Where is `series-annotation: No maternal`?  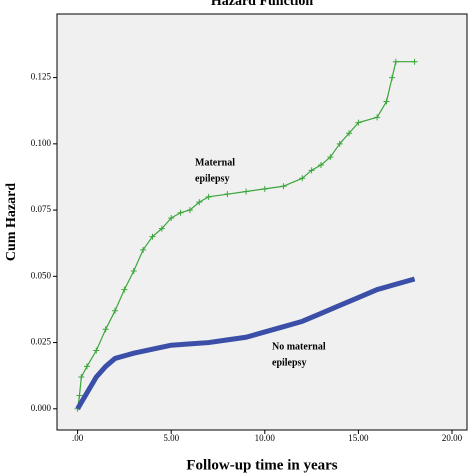
series-annotation: No maternal is located at coordinates (299, 346).